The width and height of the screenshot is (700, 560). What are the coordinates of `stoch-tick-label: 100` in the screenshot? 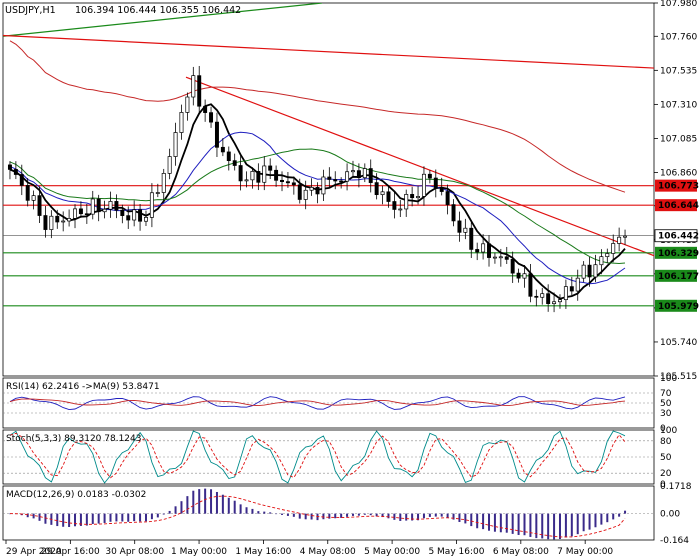 It's located at (668, 431).